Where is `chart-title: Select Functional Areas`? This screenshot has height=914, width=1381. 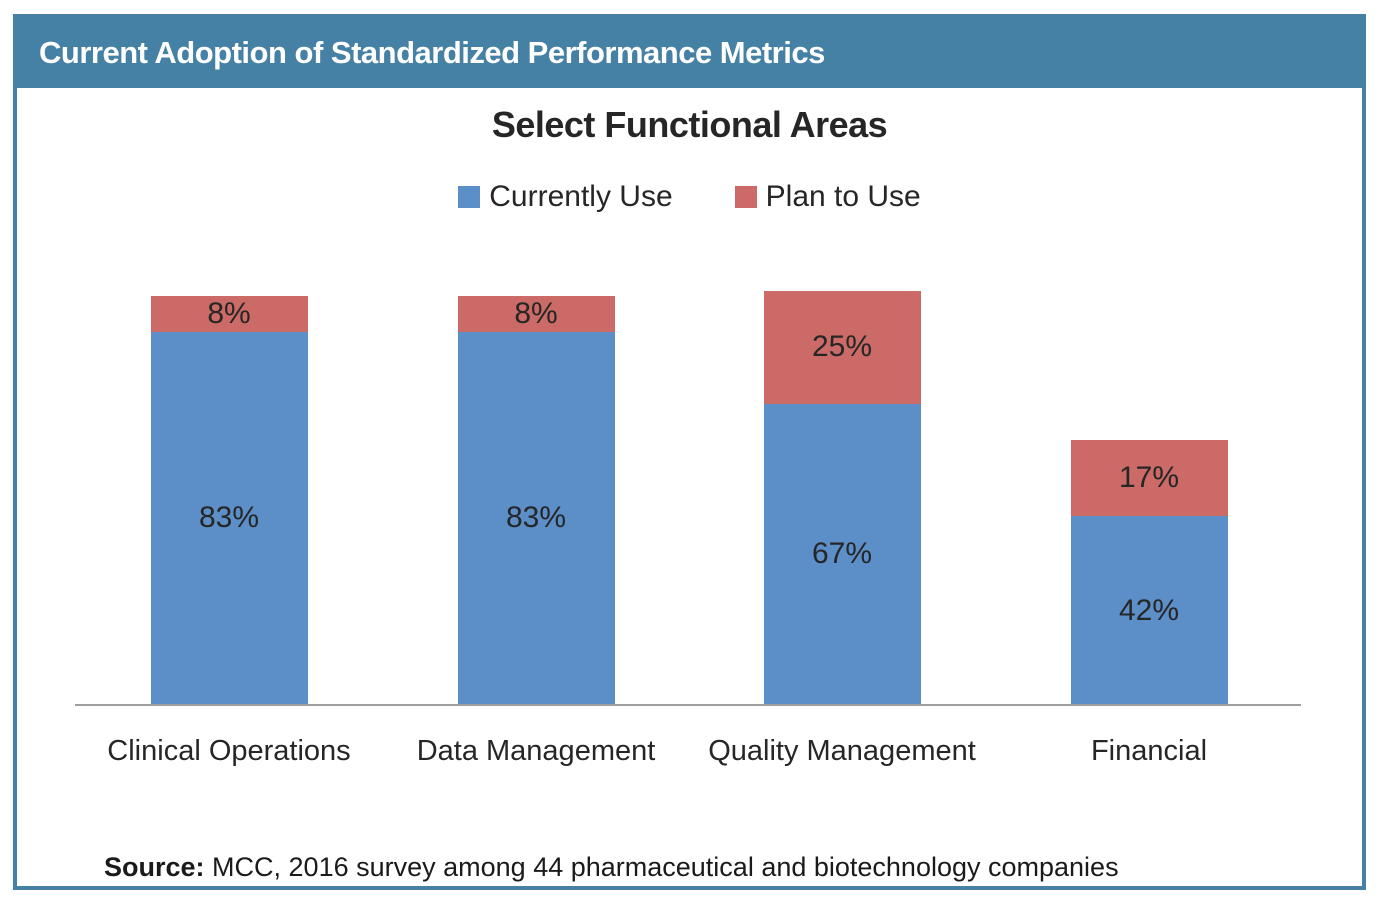
chart-title: Select Functional Areas is located at coordinates (689, 124).